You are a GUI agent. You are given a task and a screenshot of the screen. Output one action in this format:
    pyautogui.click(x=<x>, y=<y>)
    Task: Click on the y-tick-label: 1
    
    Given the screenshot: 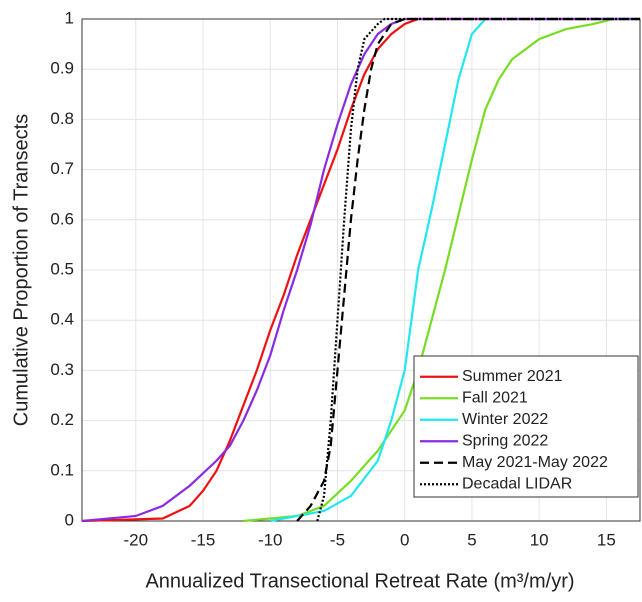 What is the action you would take?
    pyautogui.click(x=69, y=17)
    